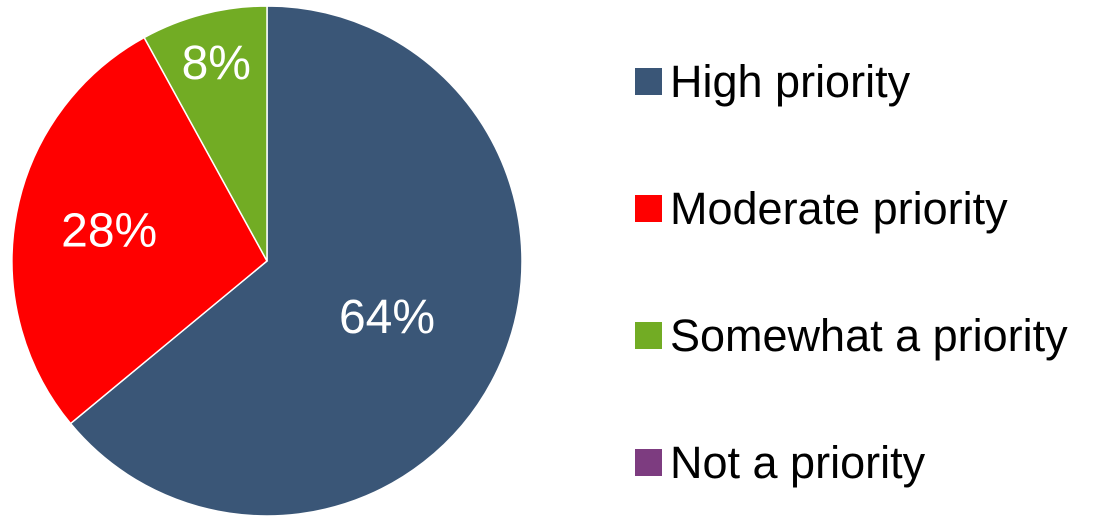  I want to click on pie-slice-somewhat-a-priority, so click(205, 133).